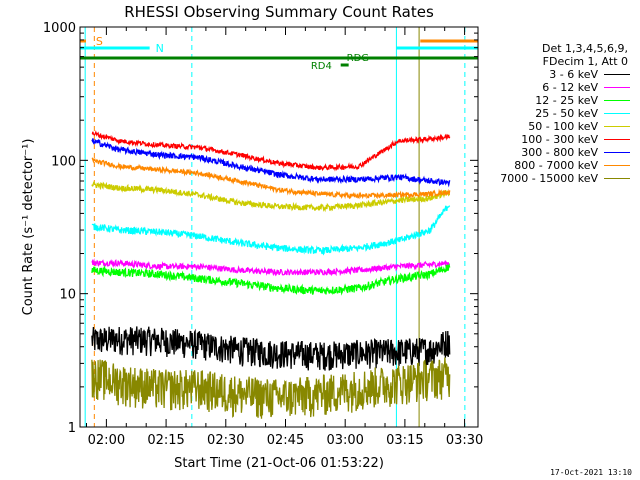 This screenshot has height=480, width=640. I want to click on rdg-label: RDG, so click(358, 58).